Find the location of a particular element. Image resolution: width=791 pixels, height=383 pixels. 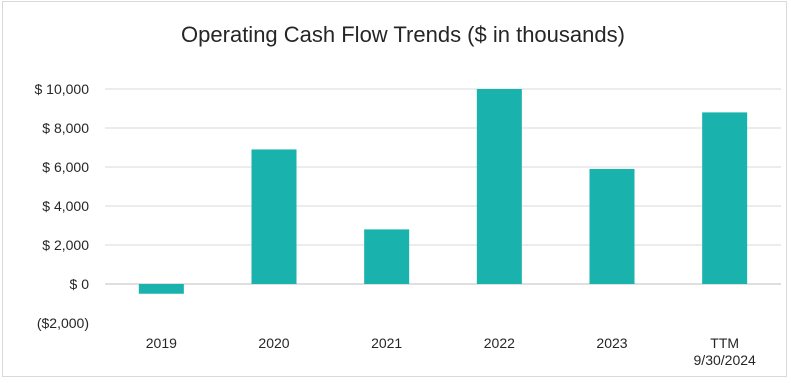

y-tick-label: $ 6,000 is located at coordinates (65, 167).